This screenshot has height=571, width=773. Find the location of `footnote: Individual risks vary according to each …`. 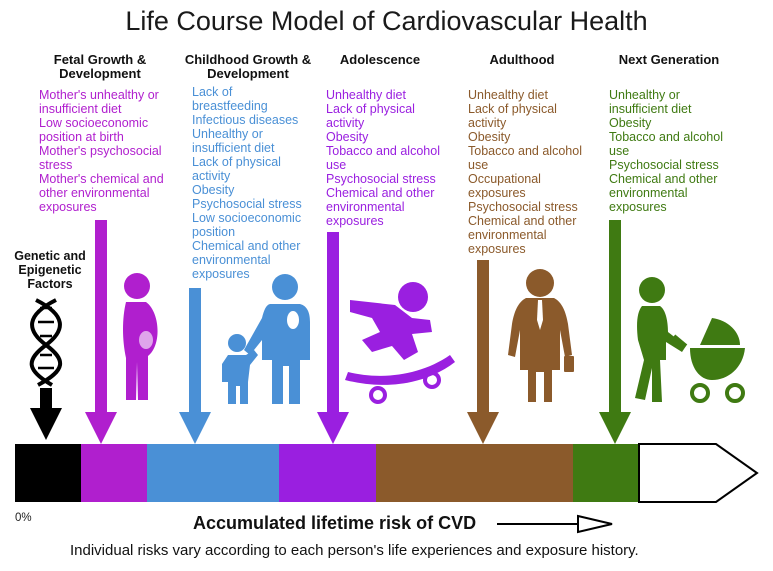

footnote: Individual risks vary according to each … is located at coordinates (354, 550).